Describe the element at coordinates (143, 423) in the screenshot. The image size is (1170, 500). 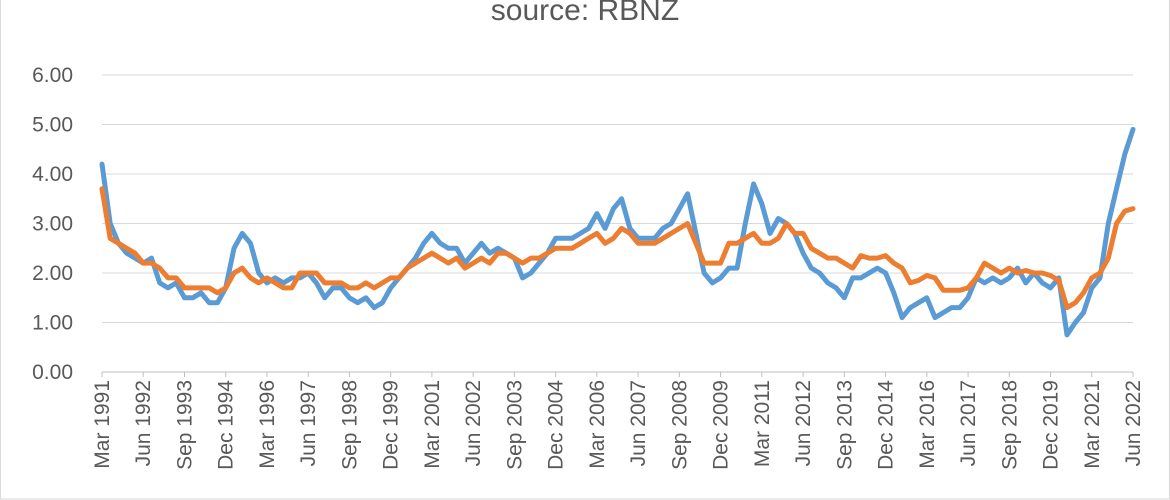
I see `x-tick-label: Jun 1992` at that location.